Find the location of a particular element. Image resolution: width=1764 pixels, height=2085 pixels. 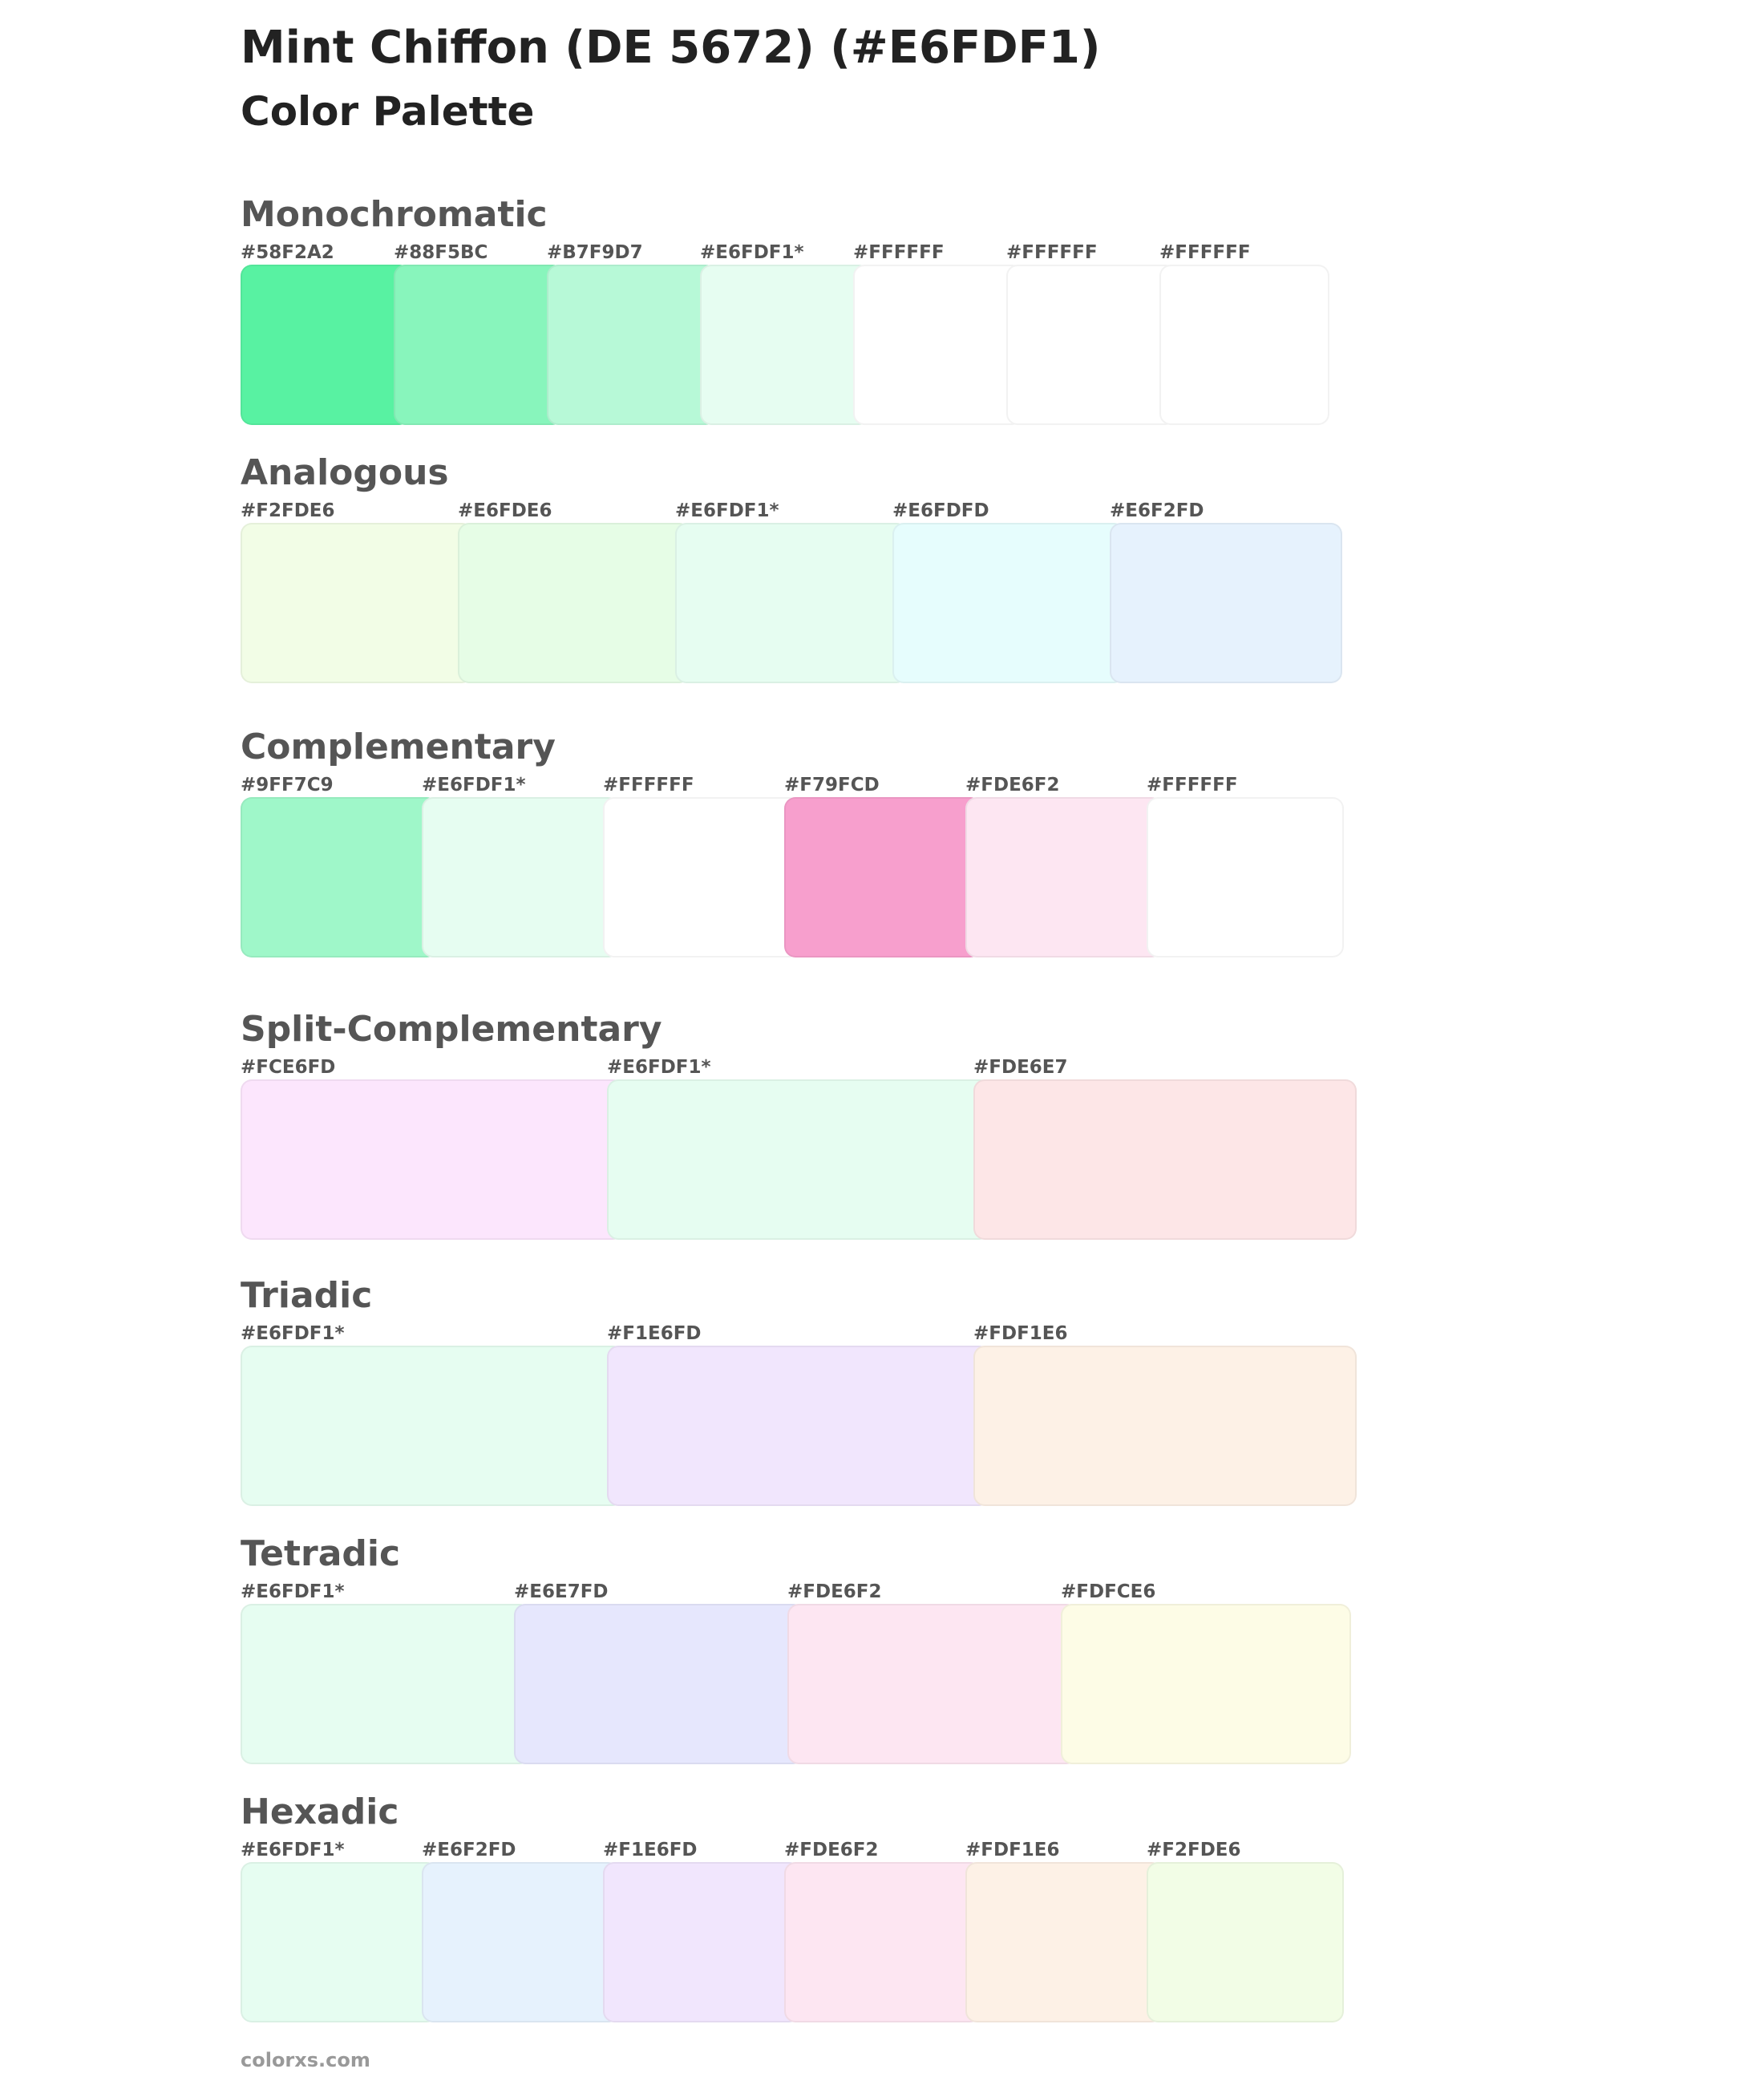

swatch-hex-label: #FDFCE6 is located at coordinates (1108, 1592).